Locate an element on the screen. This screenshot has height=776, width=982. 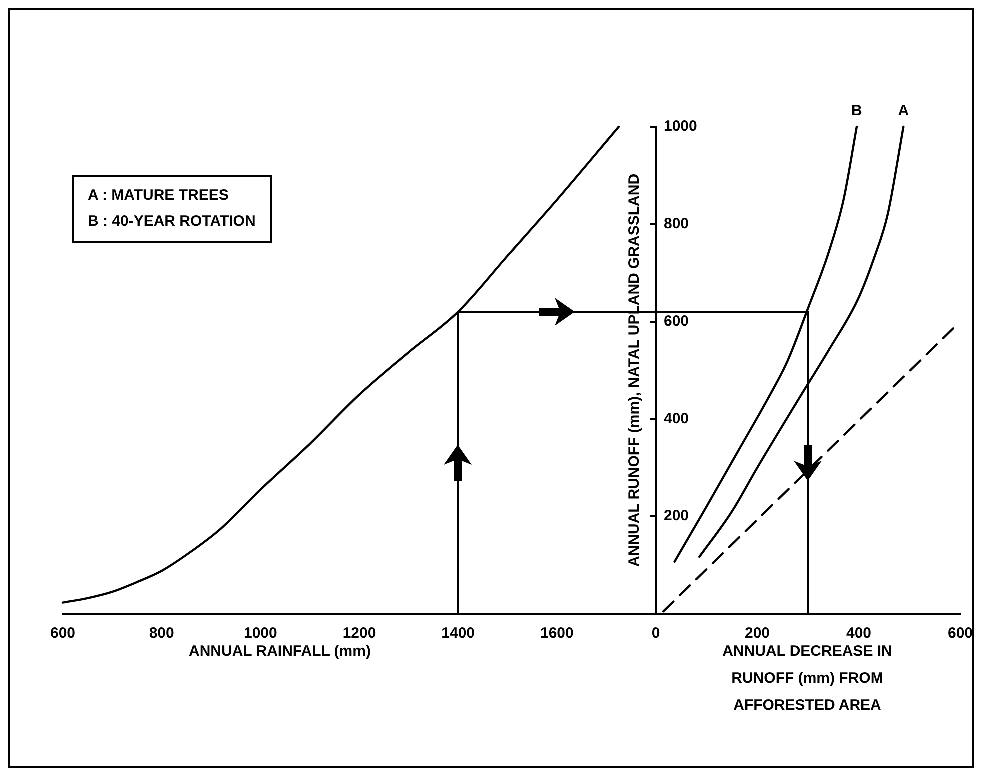
annotation: B : 40-YEAR ROTATION is located at coordinates (172, 222).